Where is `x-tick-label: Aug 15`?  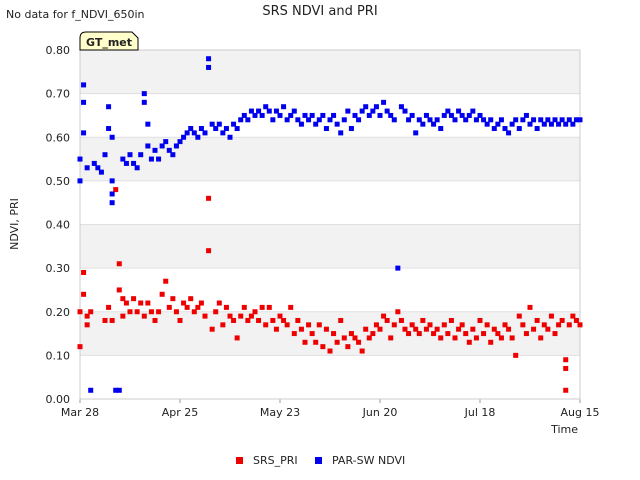
x-tick-label: Aug 15 is located at coordinates (580, 412).